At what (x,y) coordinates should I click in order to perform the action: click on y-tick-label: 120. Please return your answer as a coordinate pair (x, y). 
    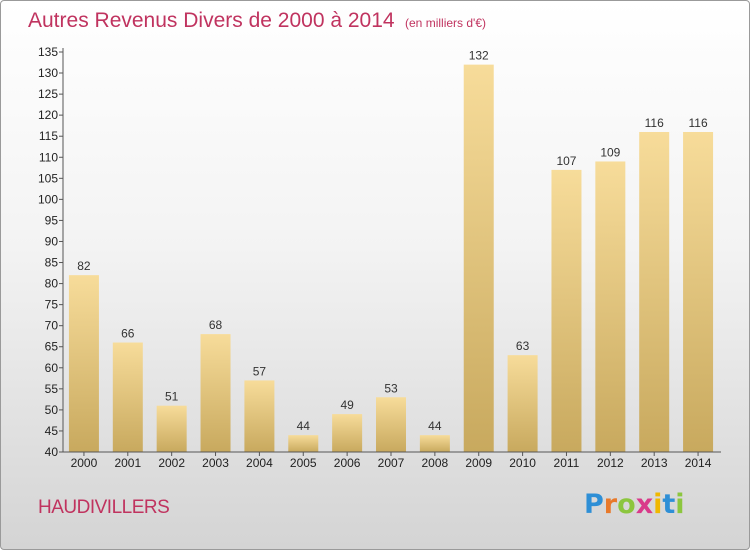
    Looking at the image, I should click on (48, 115).